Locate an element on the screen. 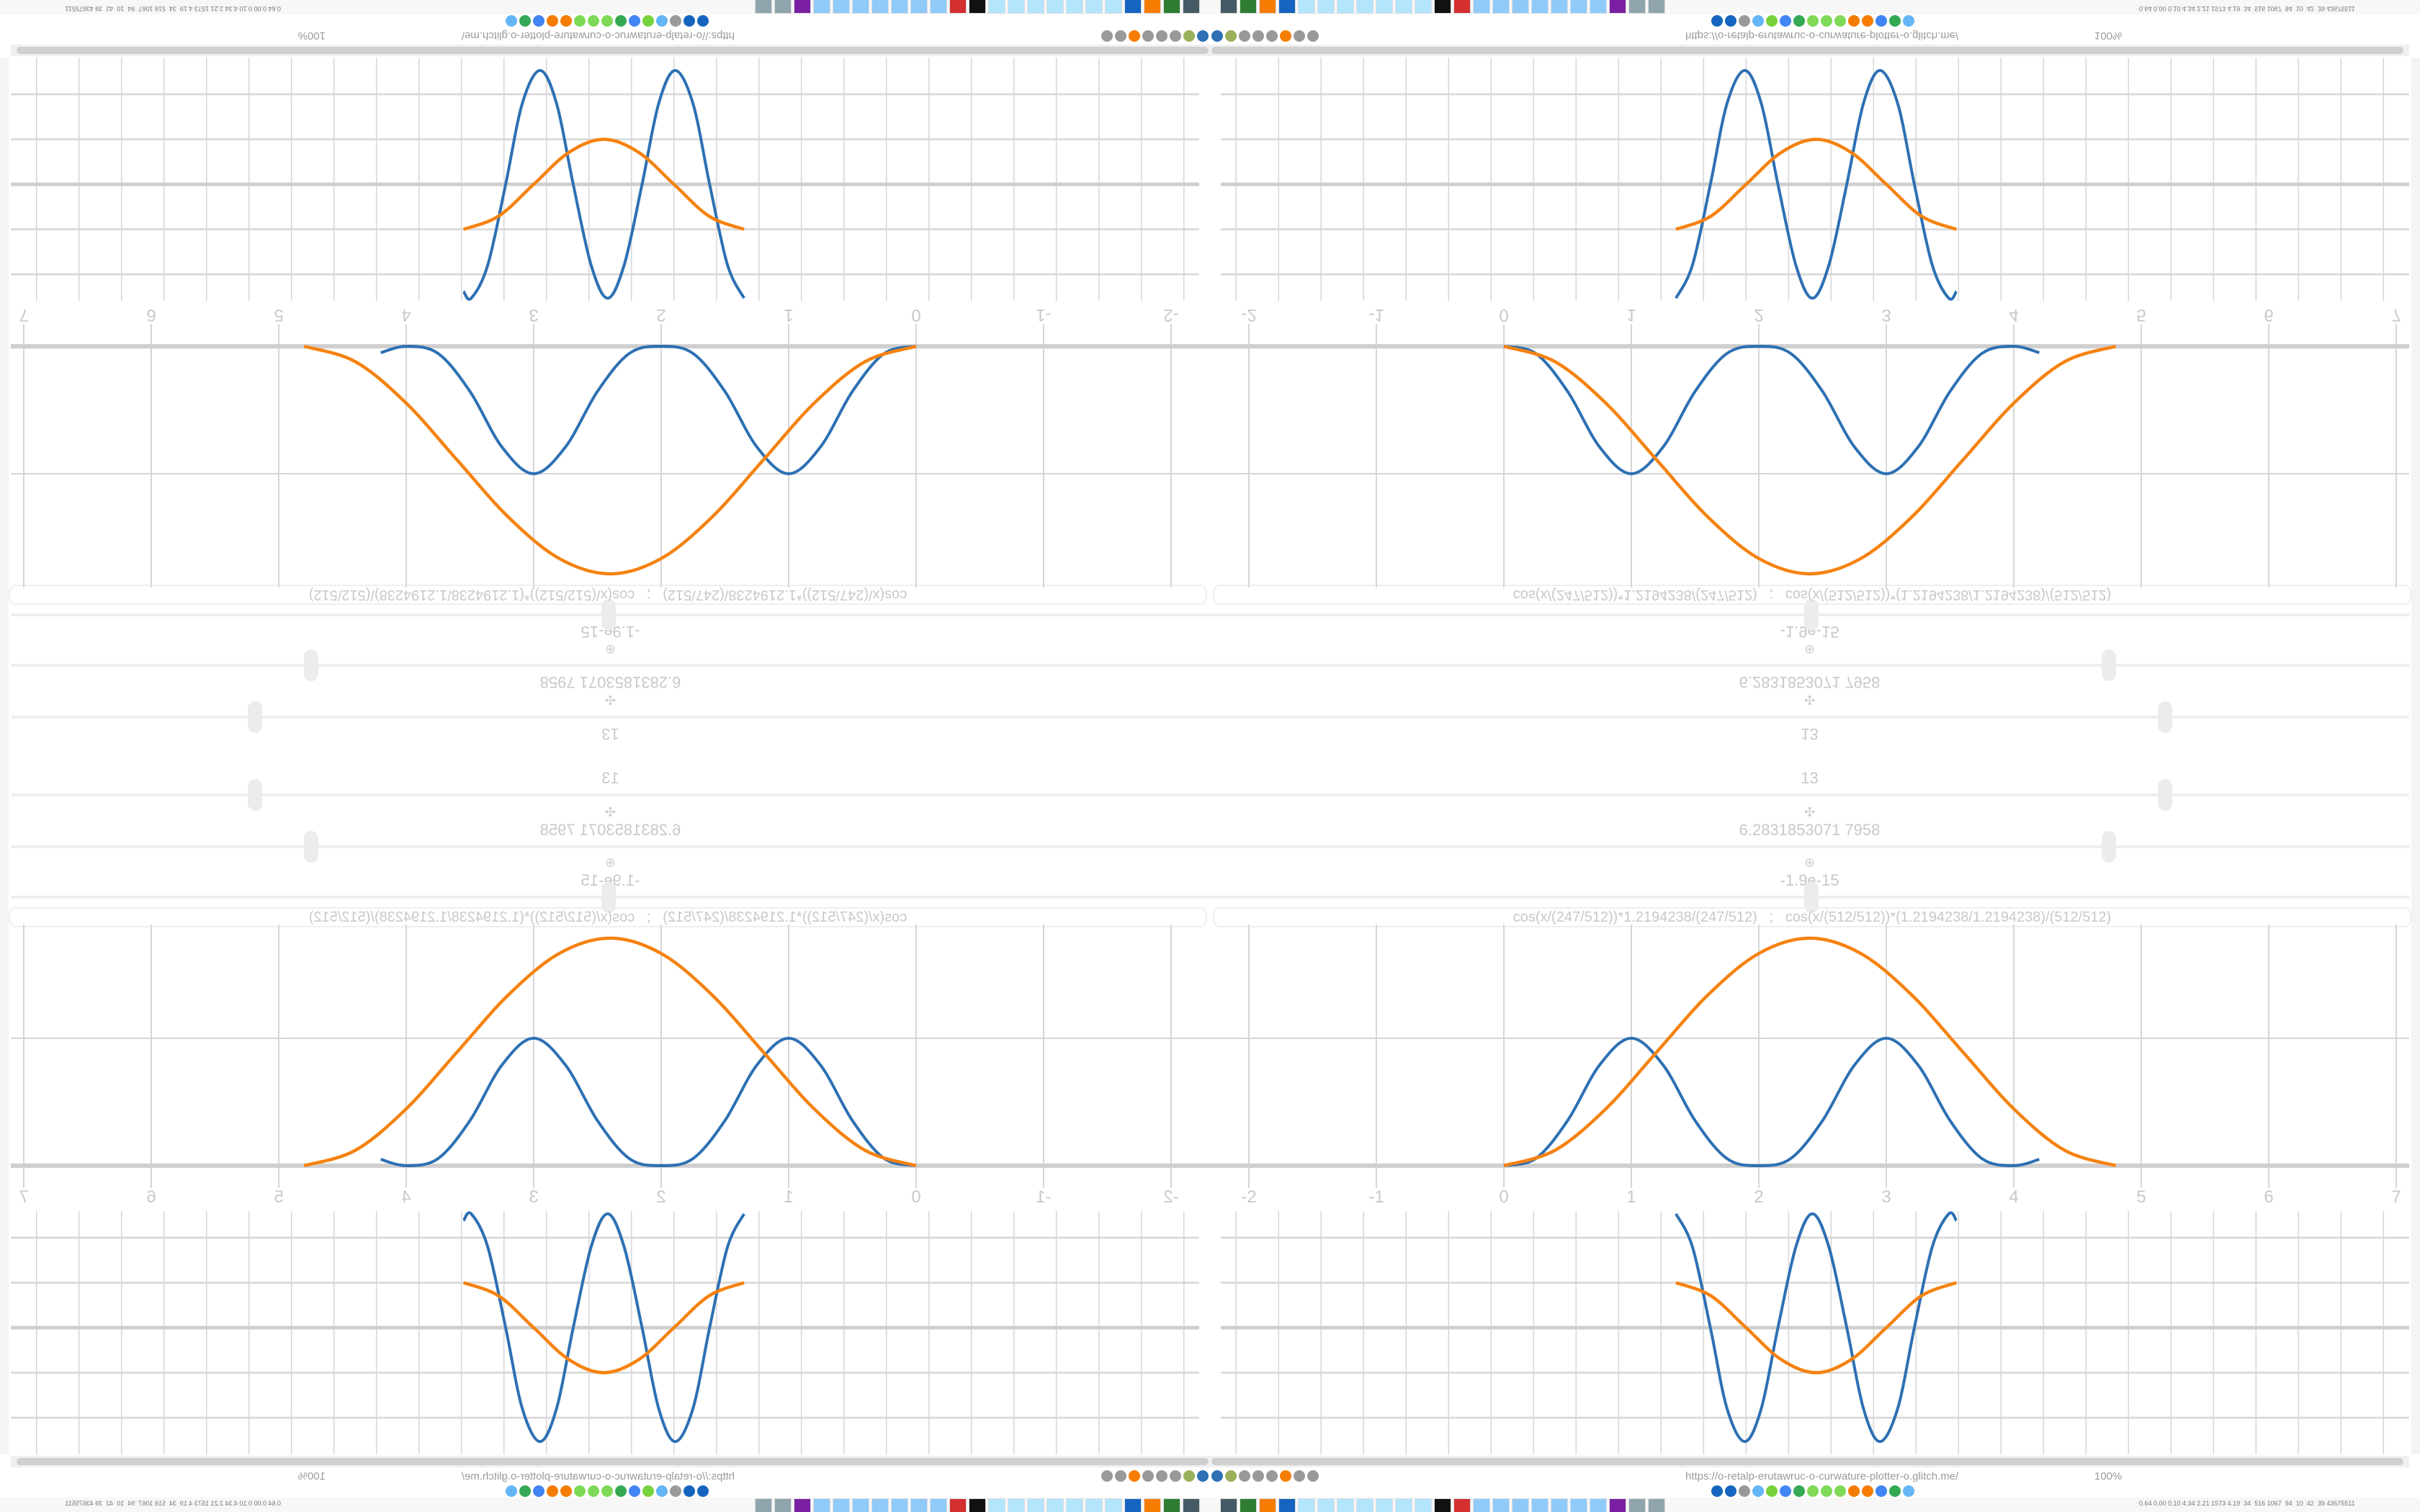 This screenshot has width=2420, height=1512. taskbar-icons is located at coordinates (977, 7).